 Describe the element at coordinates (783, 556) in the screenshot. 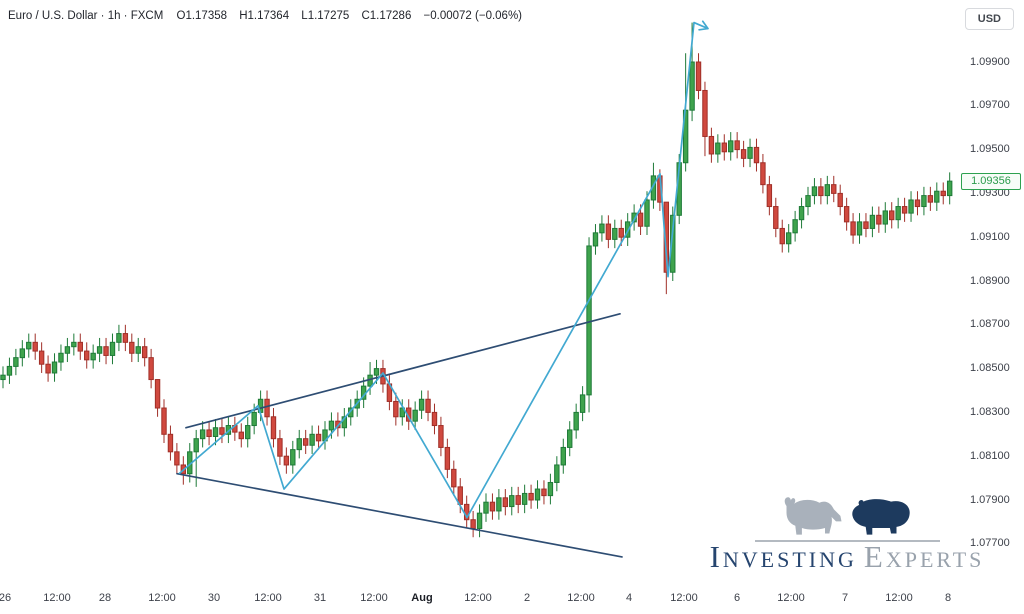

I see `logo-word-investing: Investing` at that location.